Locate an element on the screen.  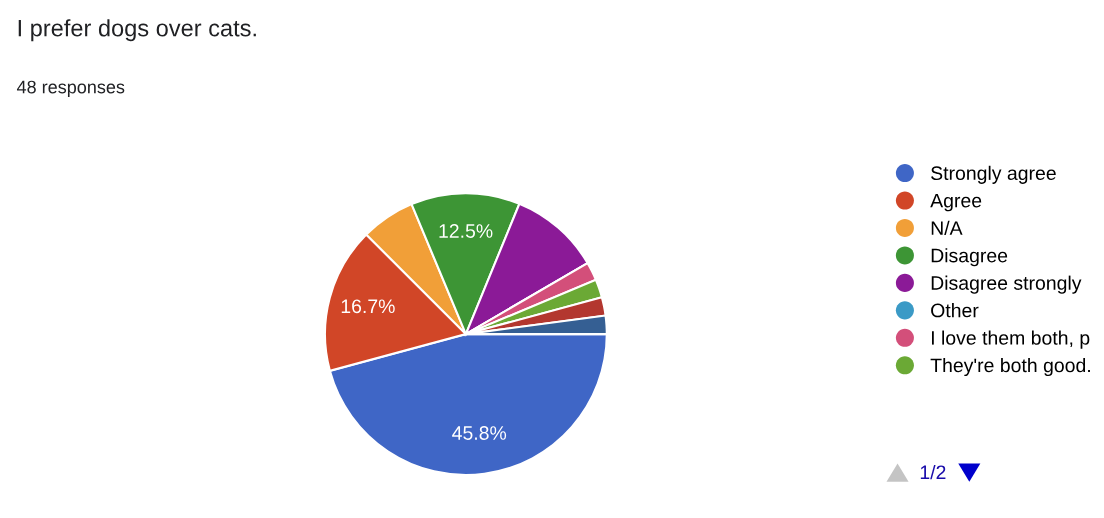
legend-label: N/A is located at coordinates (947, 227).